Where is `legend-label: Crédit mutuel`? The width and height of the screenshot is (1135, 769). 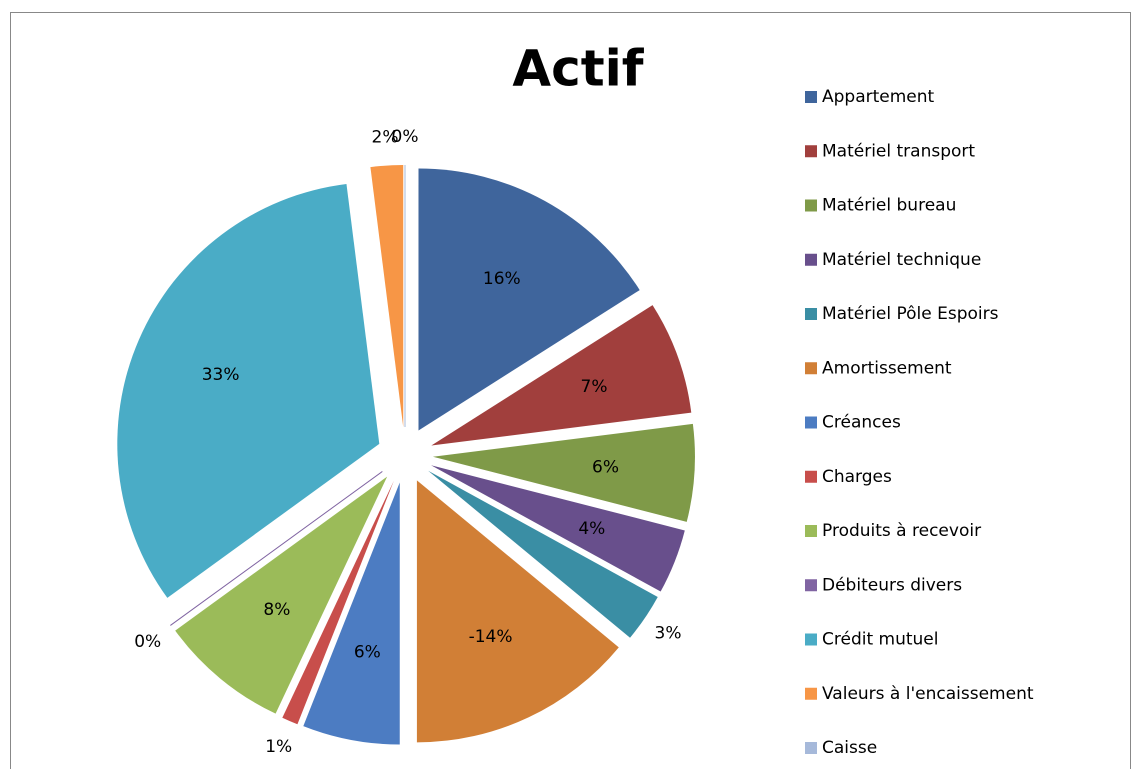
legend-label: Crédit mutuel is located at coordinates (880, 640).